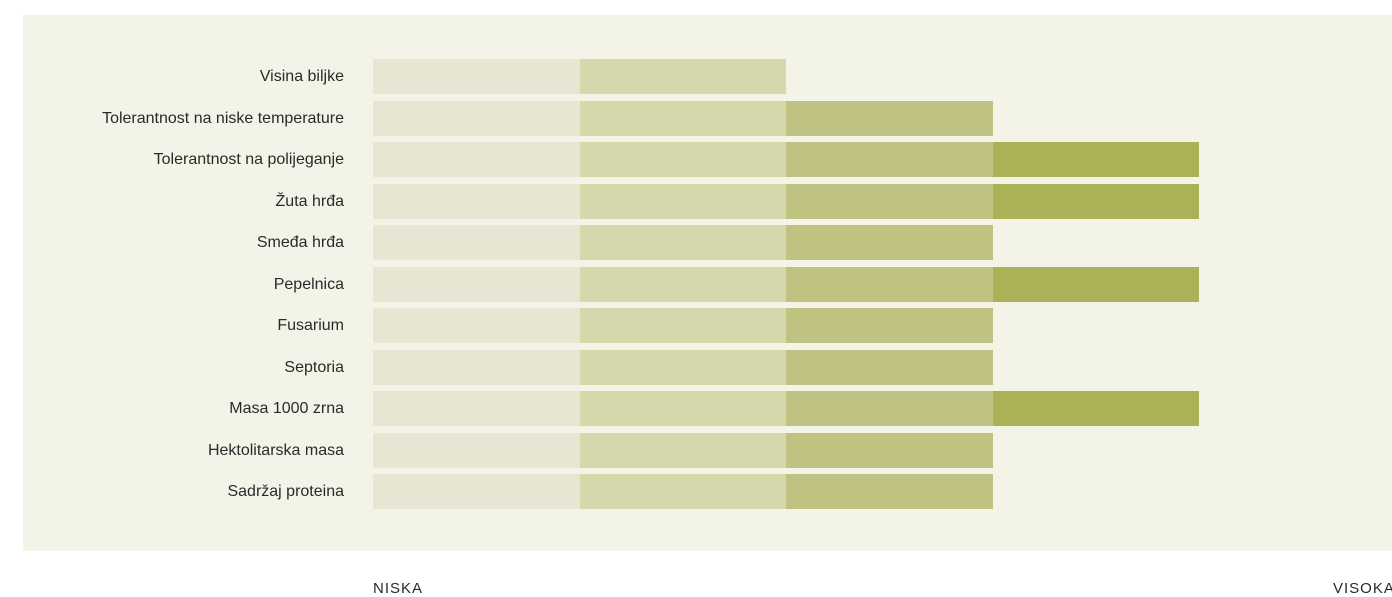 The image size is (1392, 597). Describe the element at coordinates (285, 491) in the screenshot. I see `category-label: Sadržaj proteina` at that location.